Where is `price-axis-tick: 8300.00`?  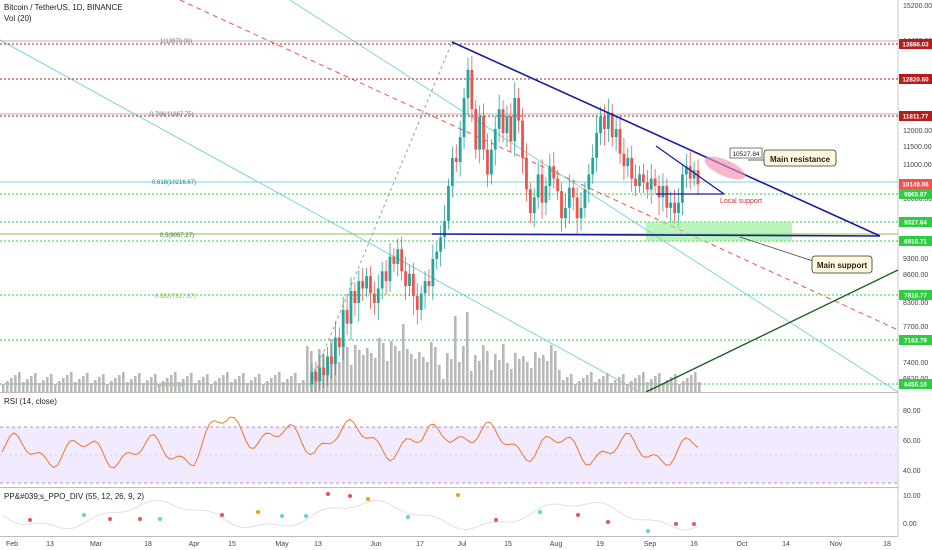
price-axis-tick: 8300.00 is located at coordinates (915, 303).